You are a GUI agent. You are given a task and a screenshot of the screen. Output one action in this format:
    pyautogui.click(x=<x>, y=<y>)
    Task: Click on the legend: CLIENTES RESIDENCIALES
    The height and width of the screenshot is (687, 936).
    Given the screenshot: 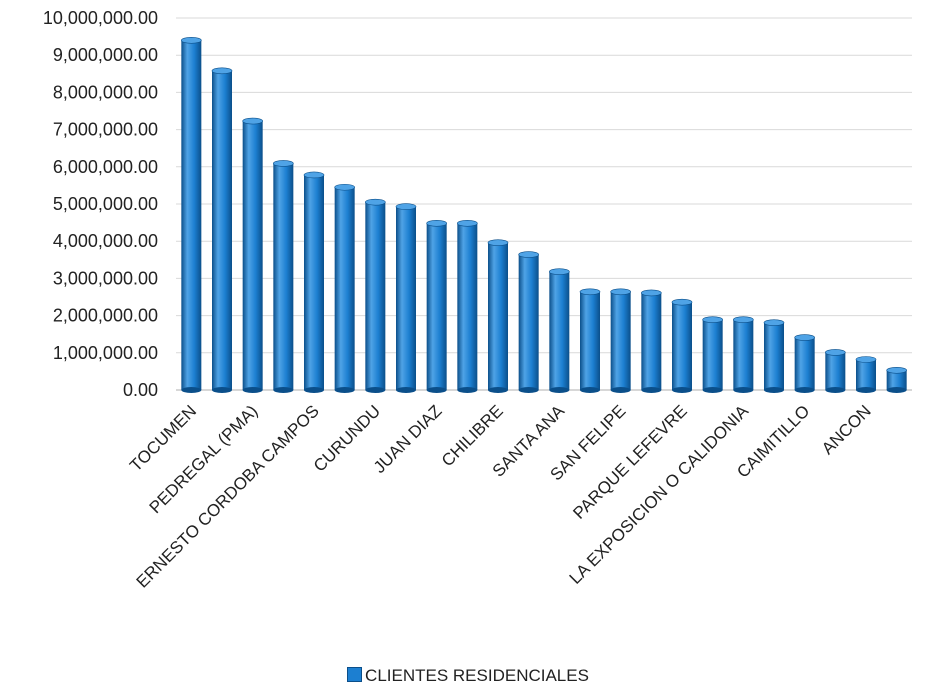 What is the action you would take?
    pyautogui.click(x=468, y=676)
    